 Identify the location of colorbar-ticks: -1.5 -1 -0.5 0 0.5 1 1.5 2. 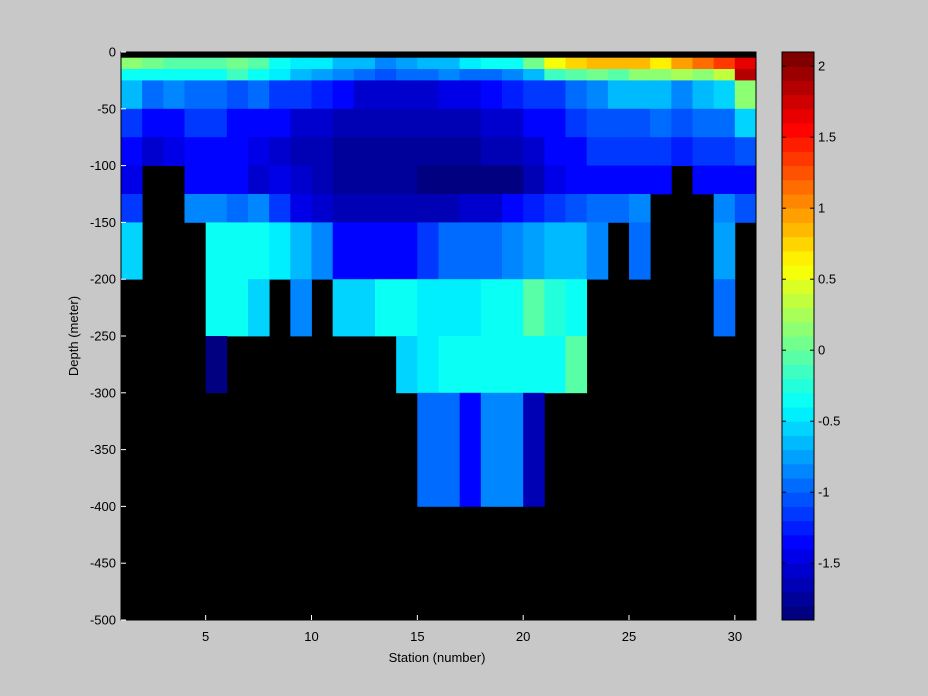
(811, 315).